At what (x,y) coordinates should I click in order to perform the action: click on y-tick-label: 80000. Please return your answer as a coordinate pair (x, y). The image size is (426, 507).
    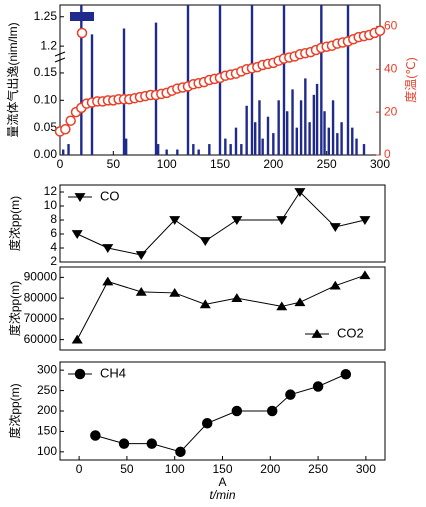
    Looking at the image, I should click on (41, 297).